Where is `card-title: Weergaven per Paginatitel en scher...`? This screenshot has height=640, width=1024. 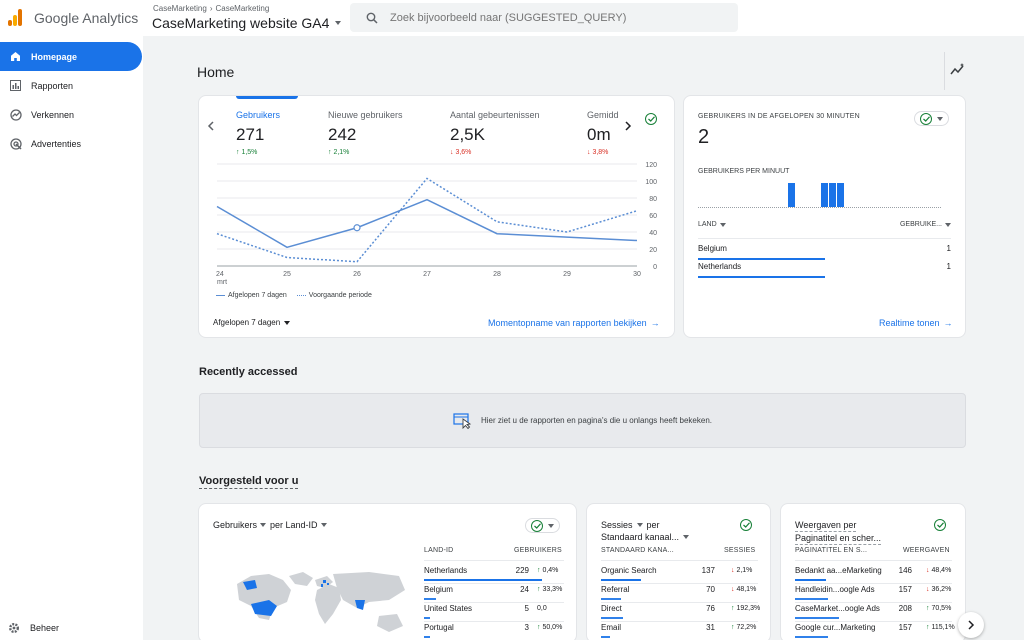 card-title: Weergaven per Paginatitel en scher... is located at coordinates (838, 532).